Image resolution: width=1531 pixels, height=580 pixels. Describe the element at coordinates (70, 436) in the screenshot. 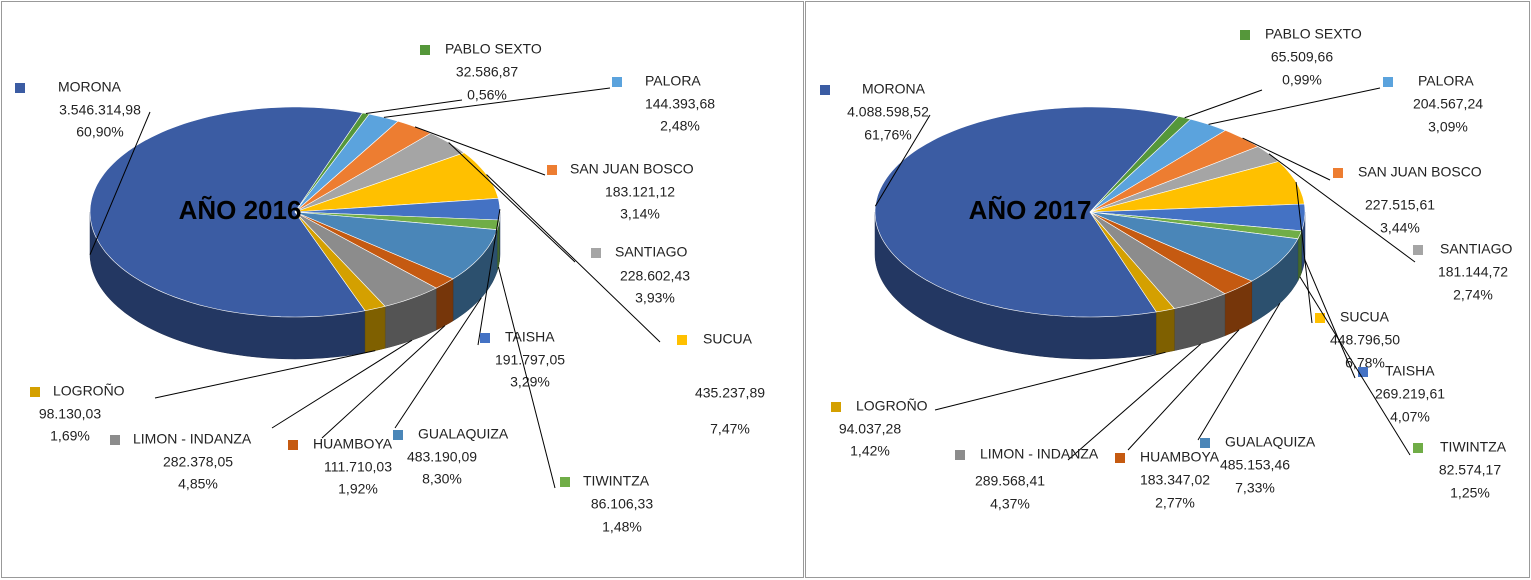

I see `percentage-label: 1,69%` at that location.